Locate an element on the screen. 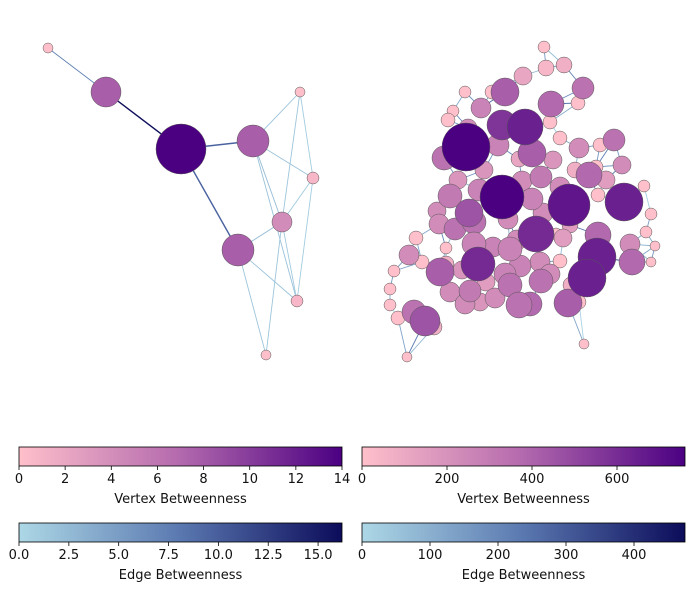 The image size is (700, 604). colorbar-tick-label: 7.5 is located at coordinates (168, 555).